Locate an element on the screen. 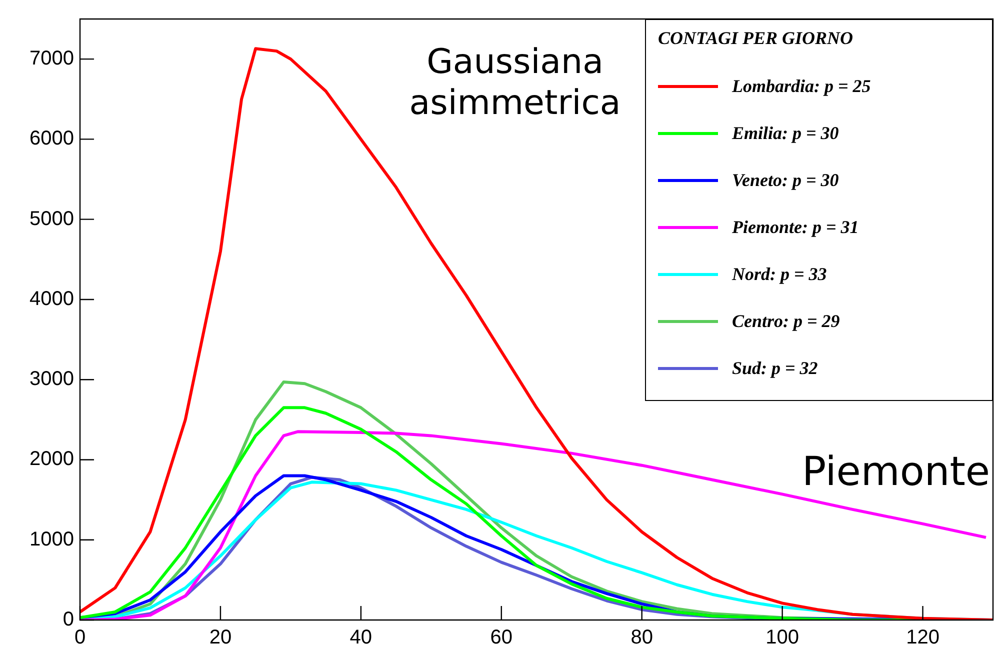 This screenshot has height=656, width=998. y-tick-label: 2000 is located at coordinates (52, 459).